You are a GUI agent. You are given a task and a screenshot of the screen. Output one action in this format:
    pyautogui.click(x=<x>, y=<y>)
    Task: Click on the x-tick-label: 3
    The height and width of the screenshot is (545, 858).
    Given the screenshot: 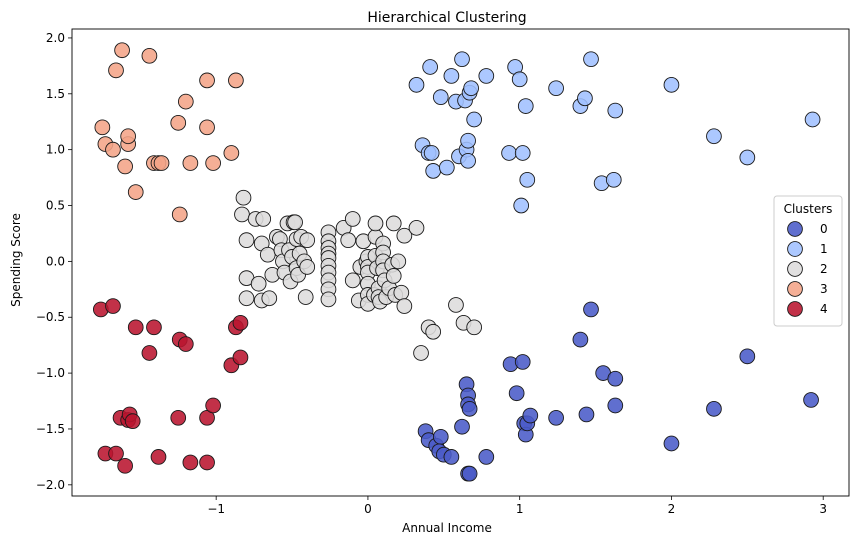 What is the action you would take?
    pyautogui.click(x=823, y=509)
    